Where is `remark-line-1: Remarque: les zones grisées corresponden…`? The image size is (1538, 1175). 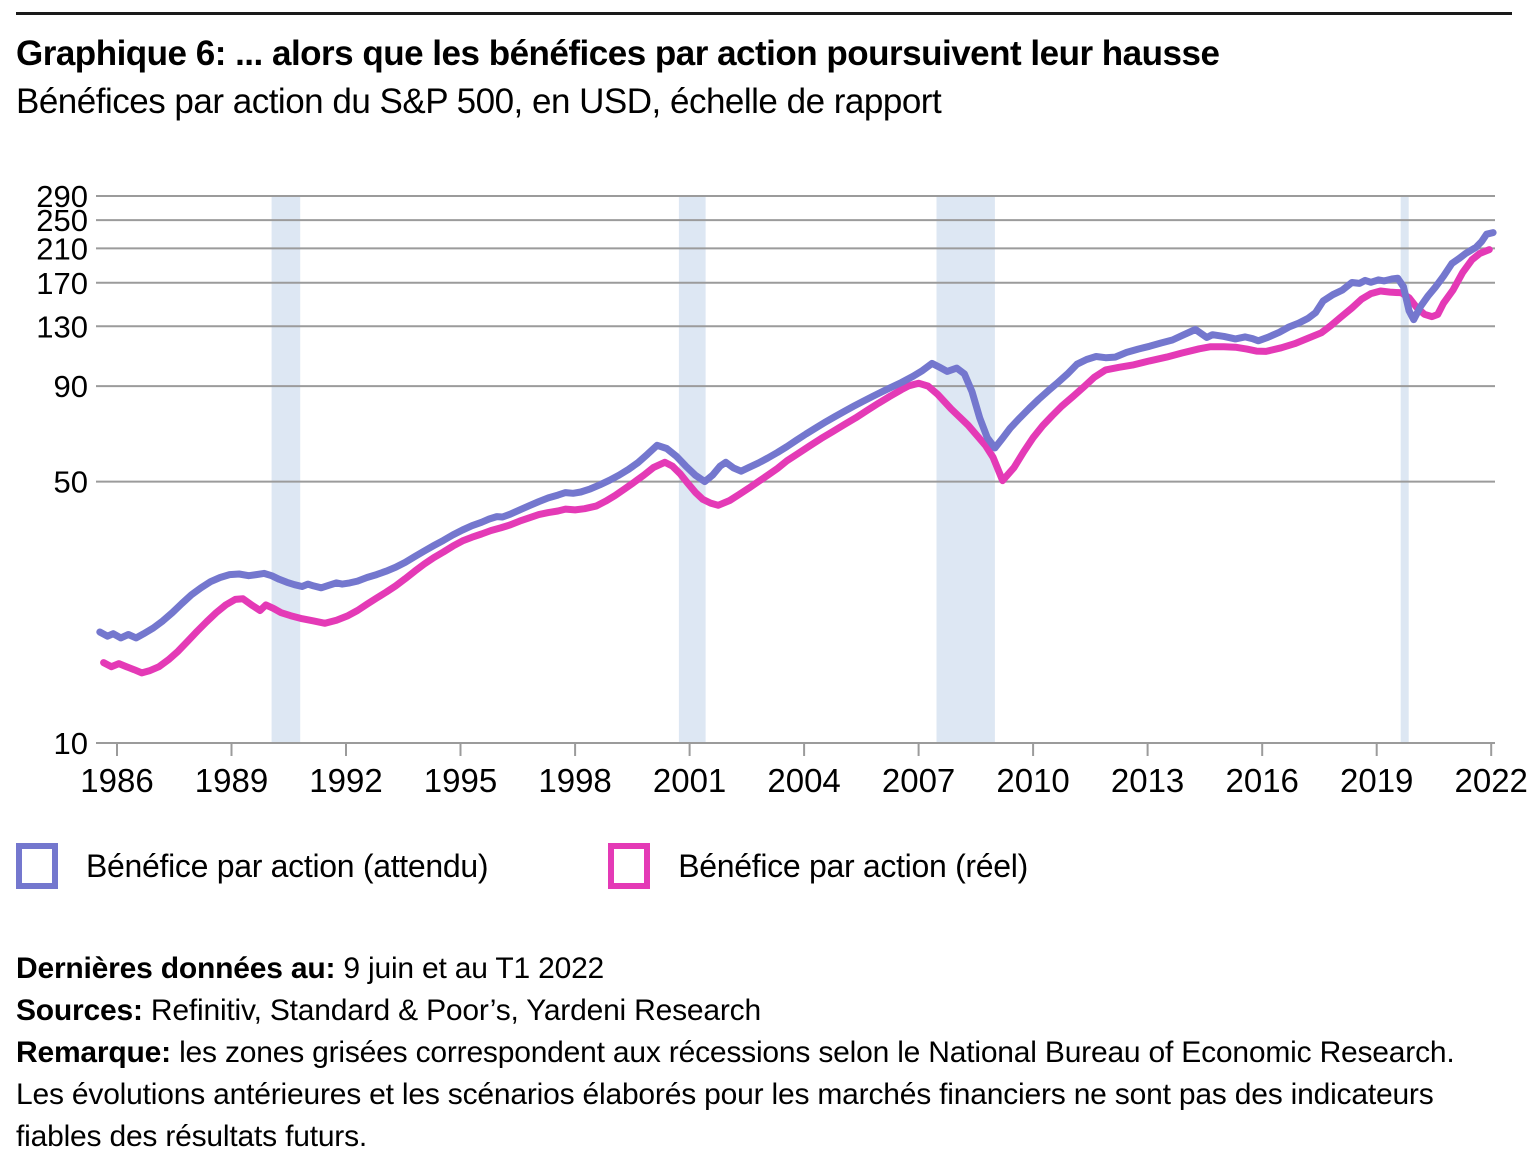 remark-line-1: Remarque: les zones grisées corresponden… is located at coordinates (766, 1053).